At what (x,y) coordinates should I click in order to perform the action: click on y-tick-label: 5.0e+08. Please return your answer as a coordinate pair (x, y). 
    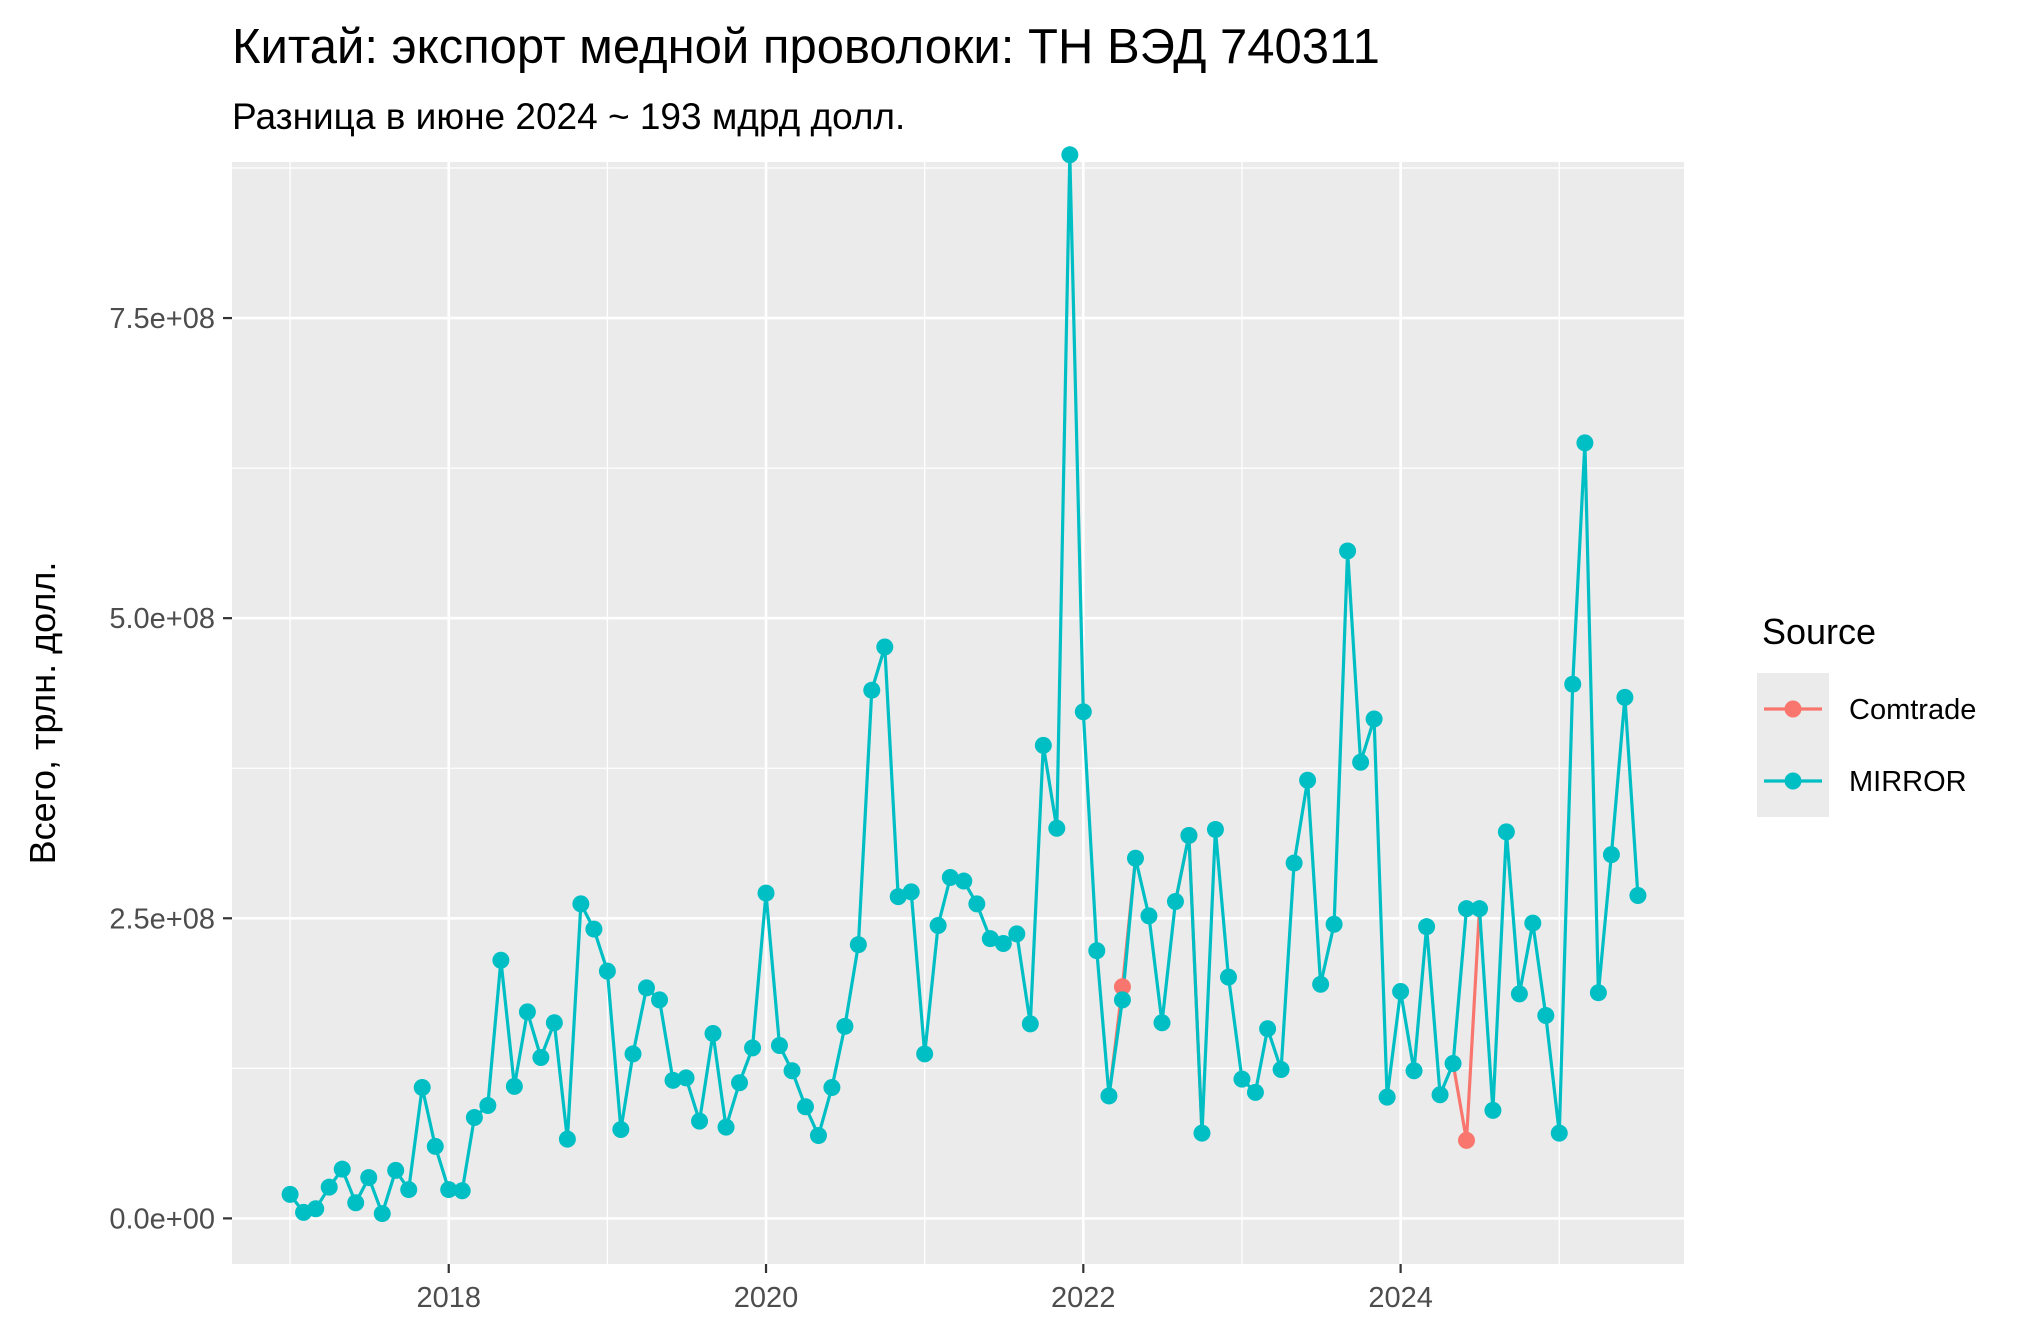
    Looking at the image, I should click on (162, 619).